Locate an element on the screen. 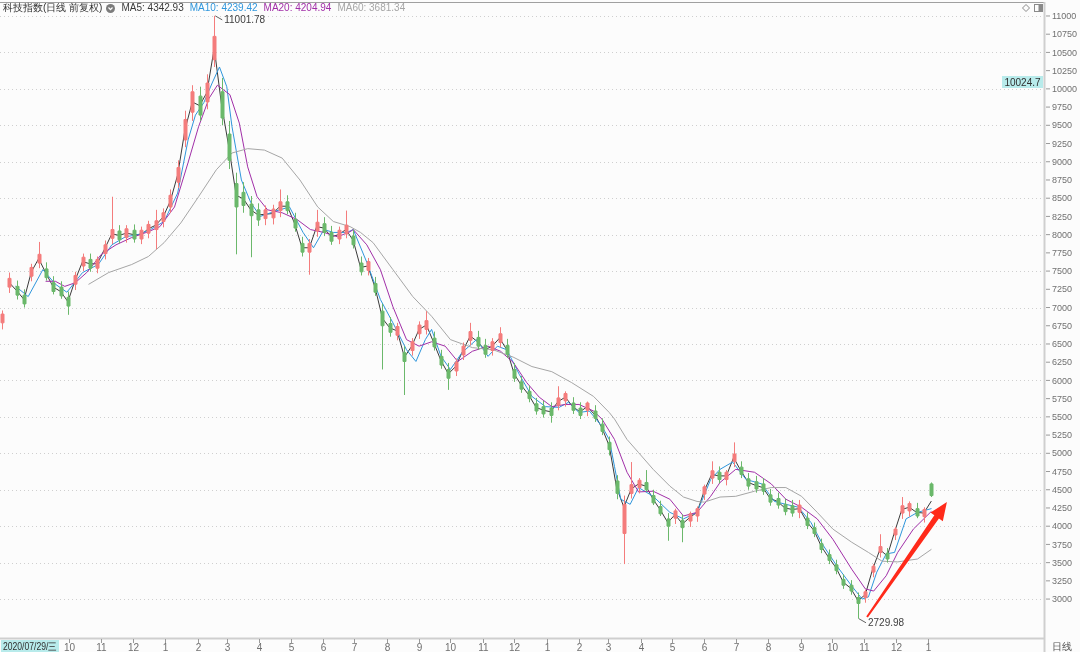 This screenshot has height=652, width=1080. x-tick-label: 7 is located at coordinates (736, 646).